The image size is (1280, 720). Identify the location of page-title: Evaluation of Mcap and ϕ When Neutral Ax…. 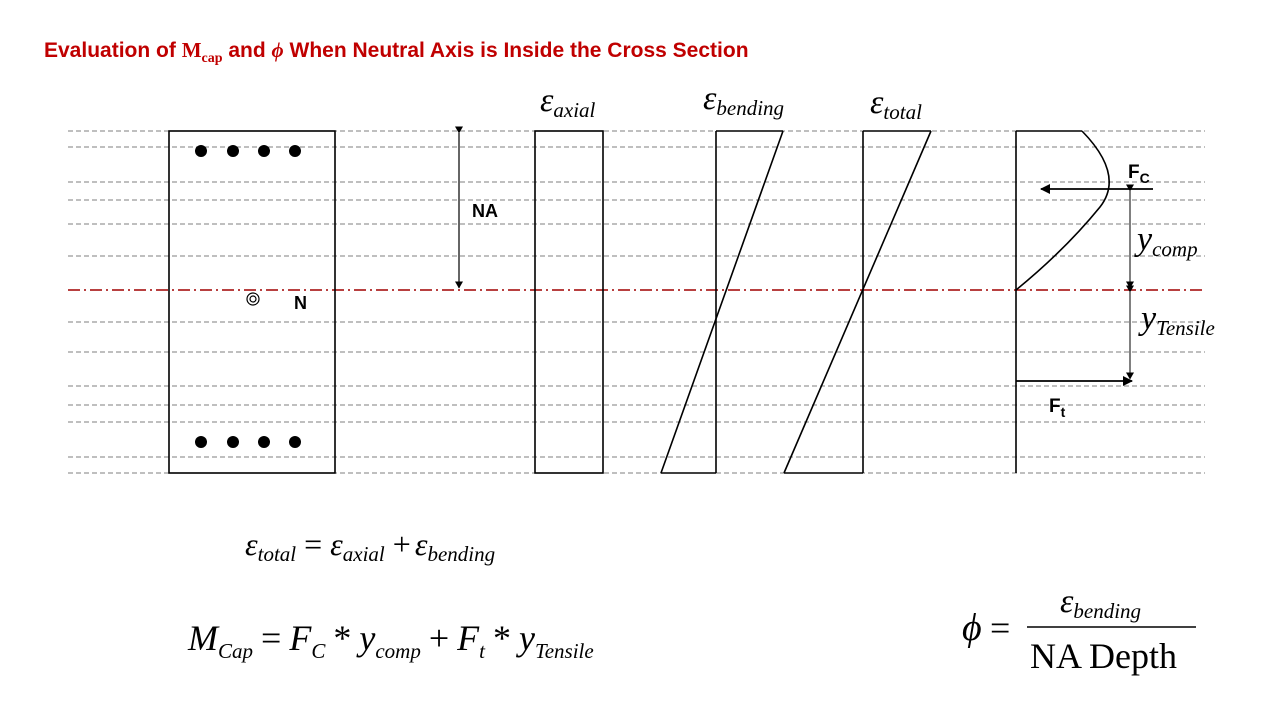
(396, 52).